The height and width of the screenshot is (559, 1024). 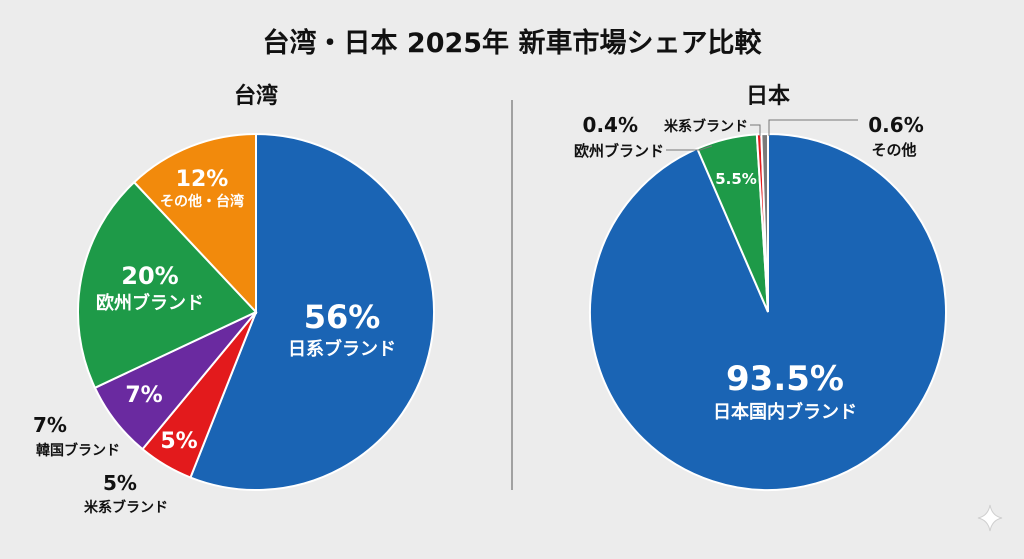 What do you see at coordinates (755, 130) in the screenshot?
I see `japan-us-callout-line` at bounding box center [755, 130].